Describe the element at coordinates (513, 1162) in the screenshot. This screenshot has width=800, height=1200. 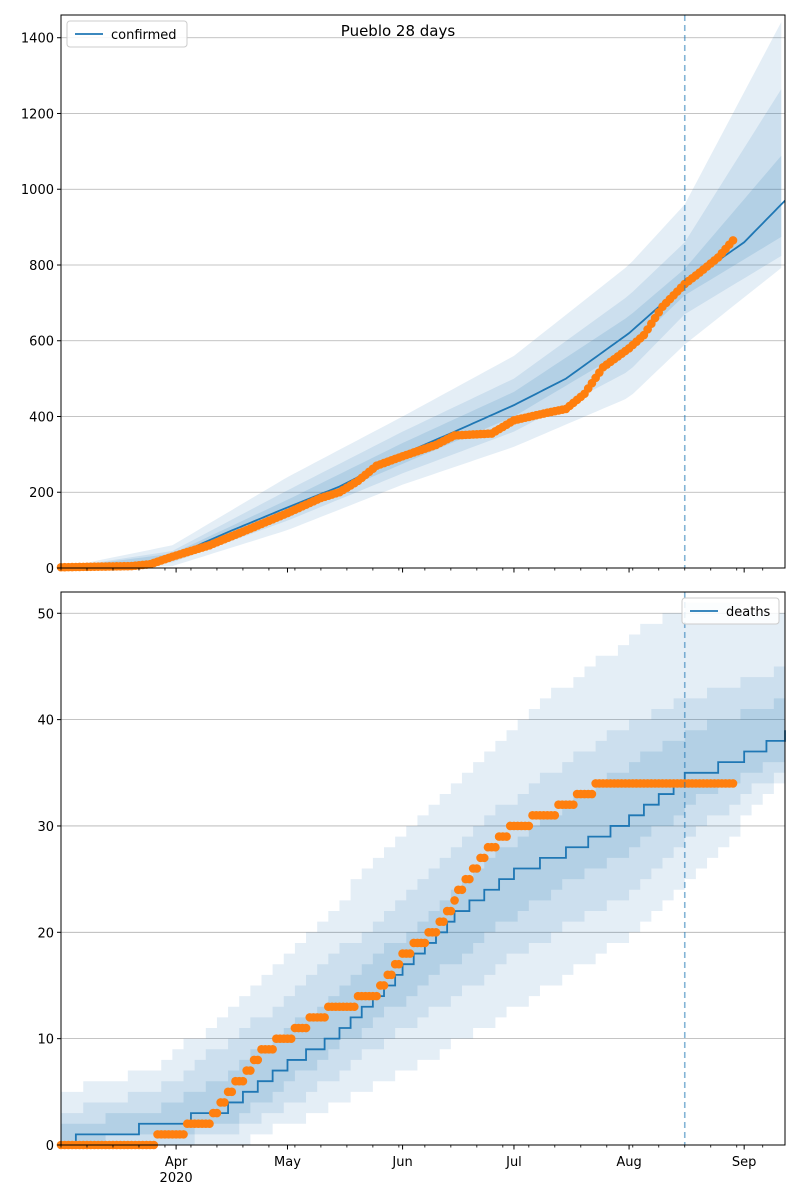
I see `x-tick-label: Jul` at that location.